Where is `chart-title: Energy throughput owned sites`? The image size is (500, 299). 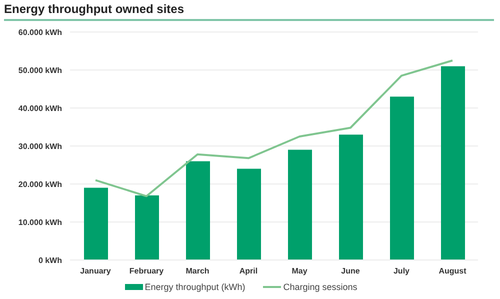
chart-title: Energy throughput owned sites is located at coordinates (94, 9).